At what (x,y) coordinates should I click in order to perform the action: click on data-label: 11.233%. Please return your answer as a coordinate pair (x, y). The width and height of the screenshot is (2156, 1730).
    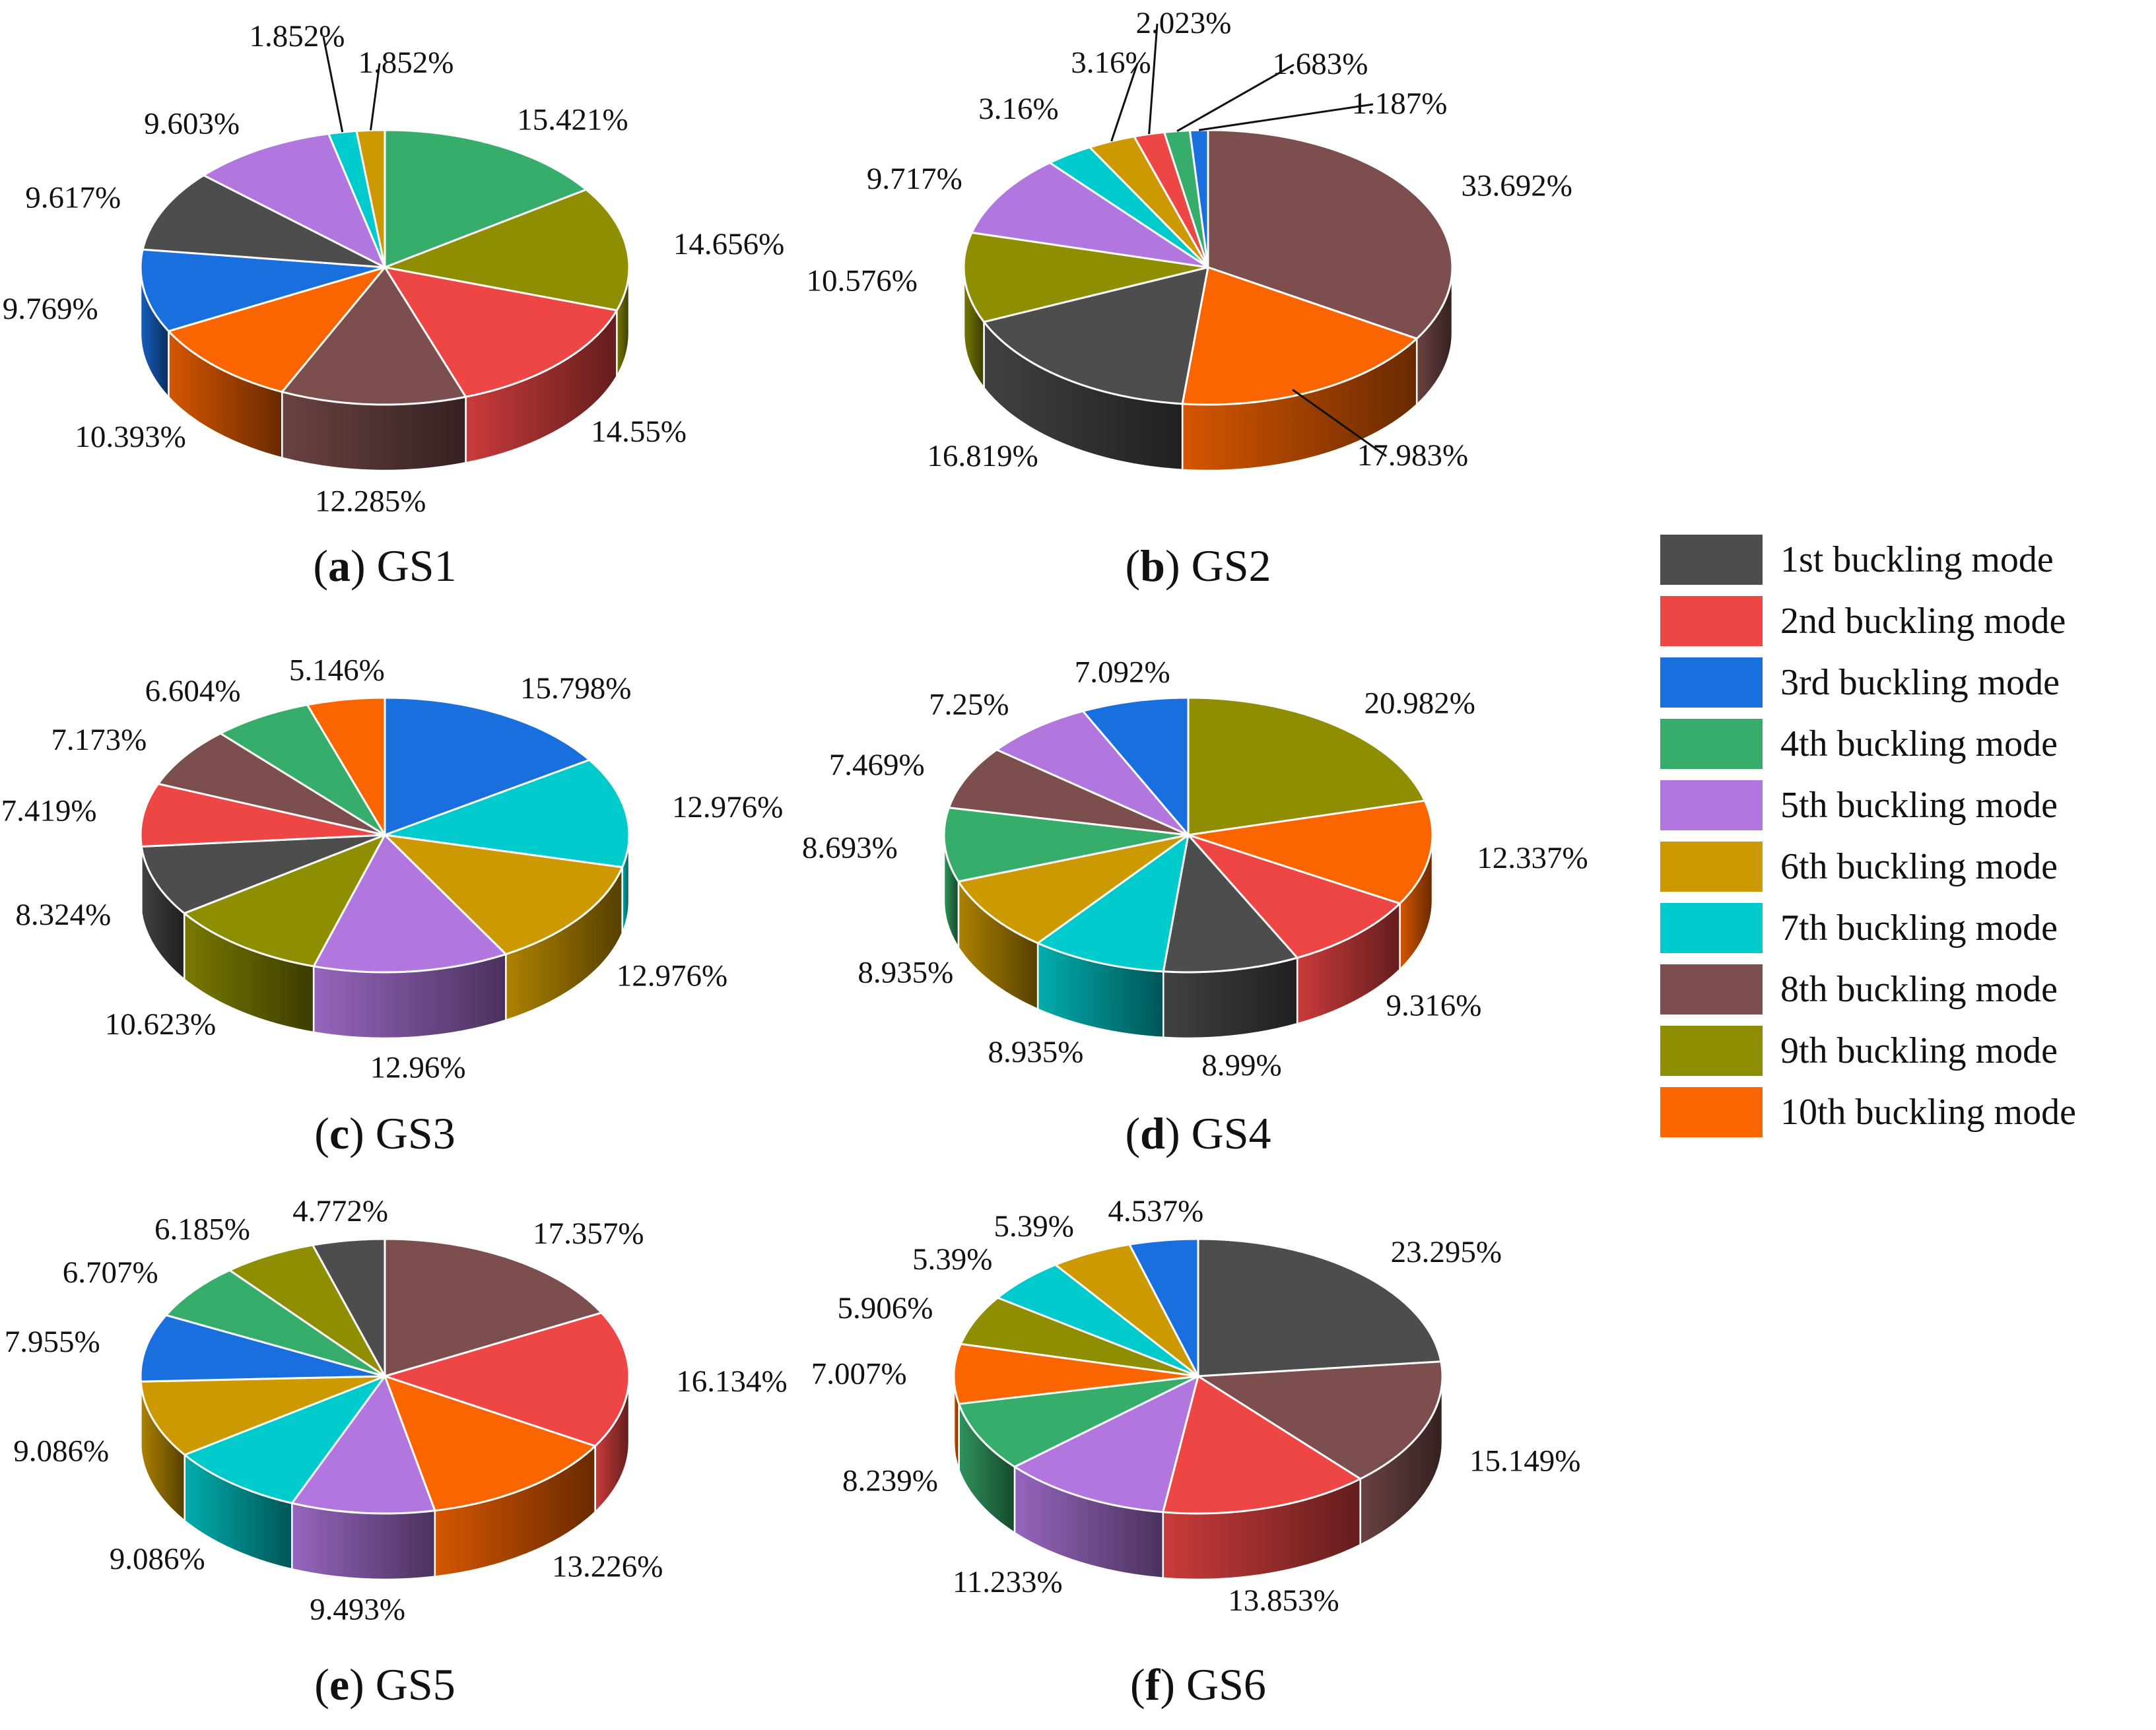
    Looking at the image, I should click on (1008, 1582).